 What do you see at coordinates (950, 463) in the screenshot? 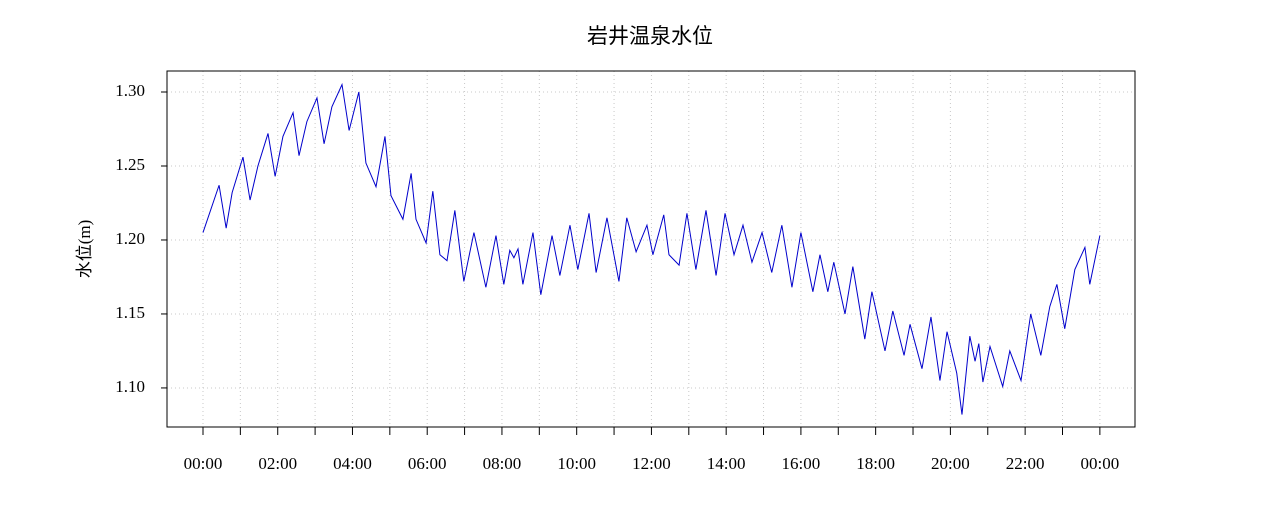
I see `x-tick-label: 20:00` at bounding box center [950, 463].